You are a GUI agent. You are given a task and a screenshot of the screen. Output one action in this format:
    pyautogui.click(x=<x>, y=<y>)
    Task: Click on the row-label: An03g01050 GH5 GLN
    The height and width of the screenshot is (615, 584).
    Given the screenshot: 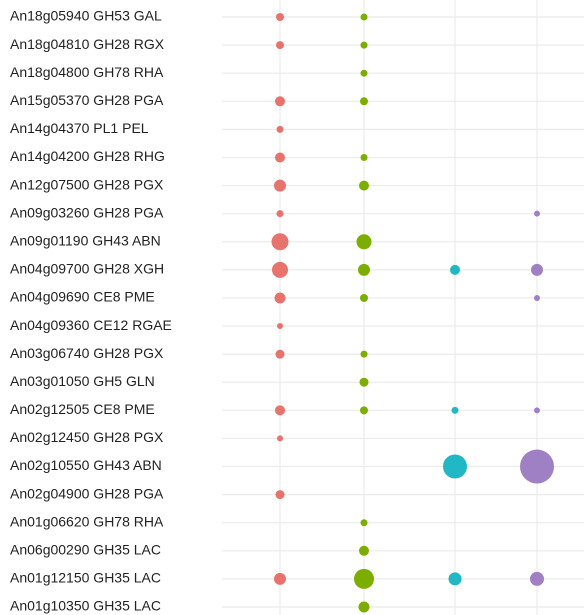 What is the action you would take?
    pyautogui.click(x=82, y=381)
    